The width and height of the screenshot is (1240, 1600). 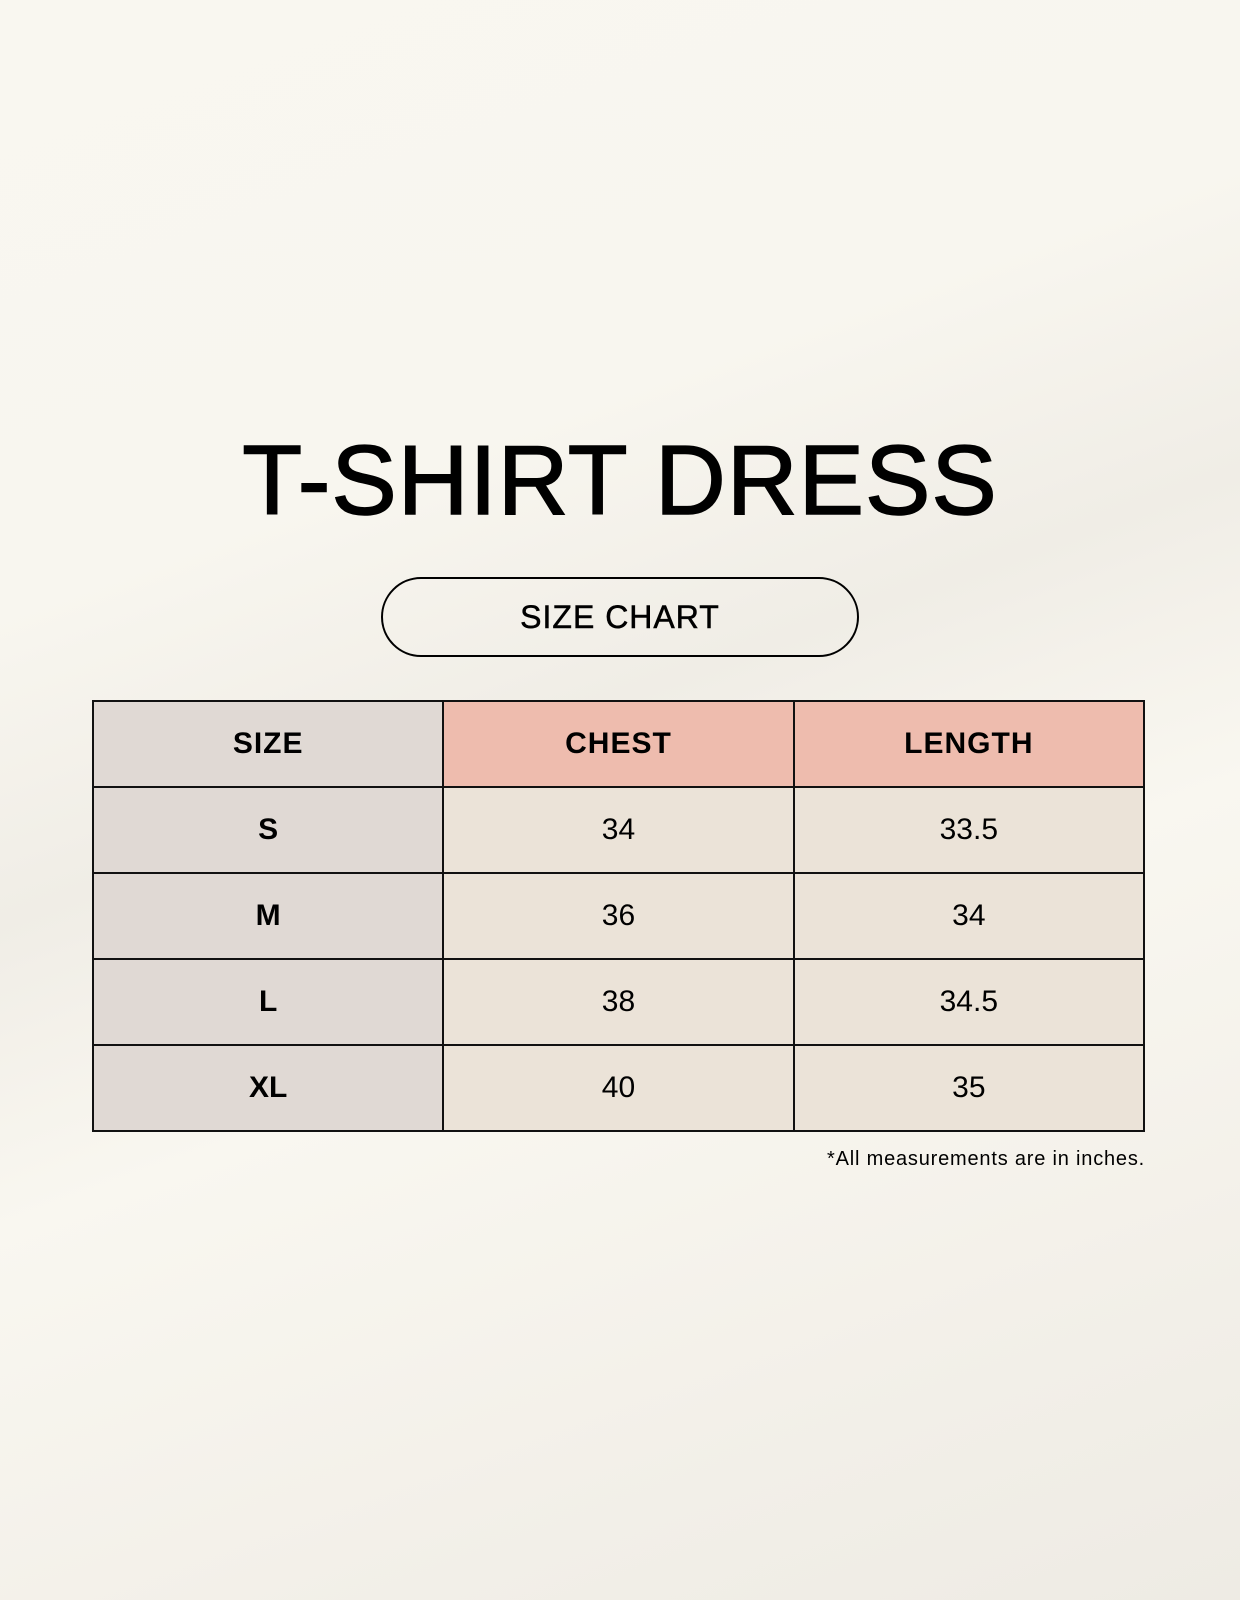 What do you see at coordinates (969, 830) in the screenshot?
I see `length-cell: 33.5` at bounding box center [969, 830].